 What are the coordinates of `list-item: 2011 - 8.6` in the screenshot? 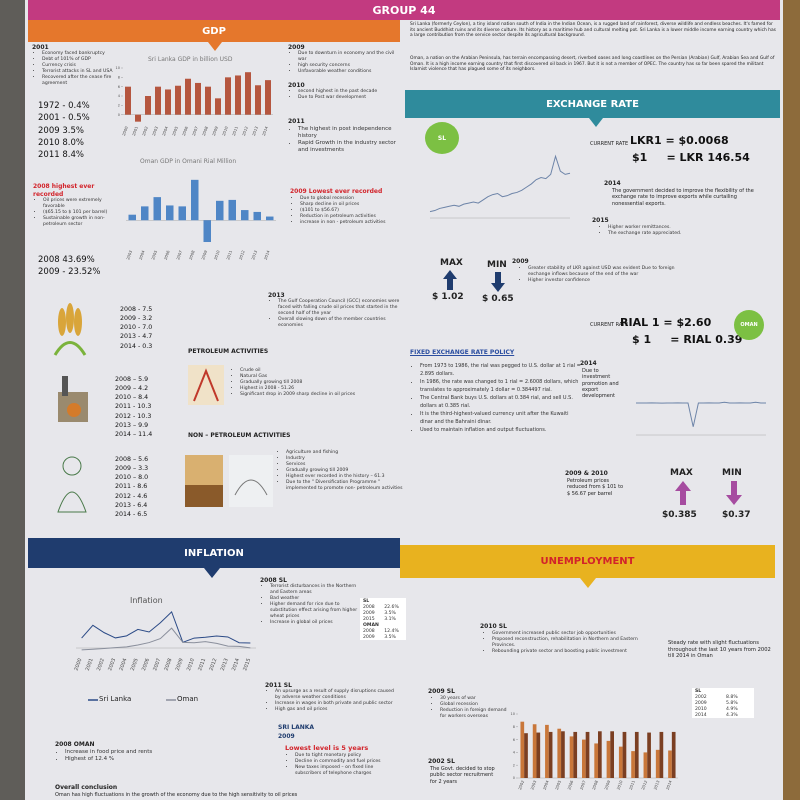 It's located at (131, 487).